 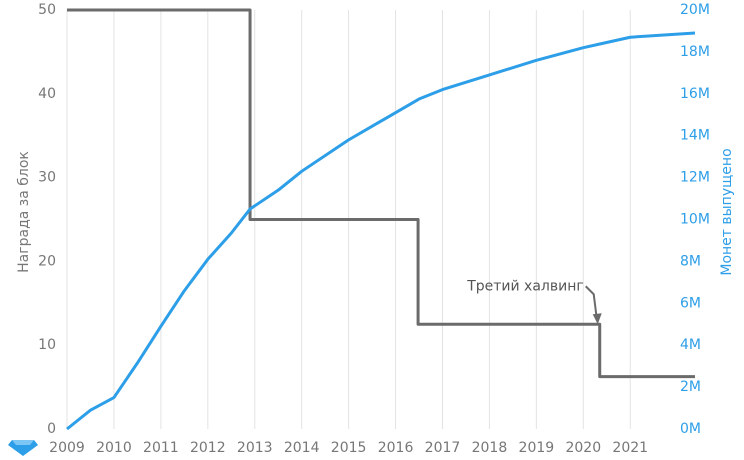 I want to click on x-tick-label: 2019, so click(x=537, y=448).